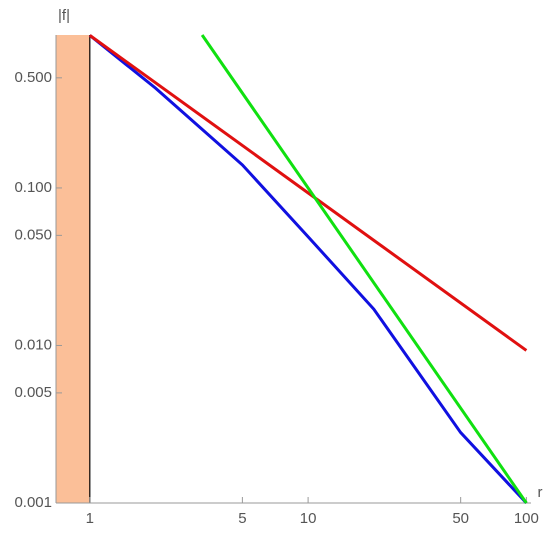 This screenshot has height=540, width=550. Describe the element at coordinates (540, 492) in the screenshot. I see `x-axis-label: r` at that location.